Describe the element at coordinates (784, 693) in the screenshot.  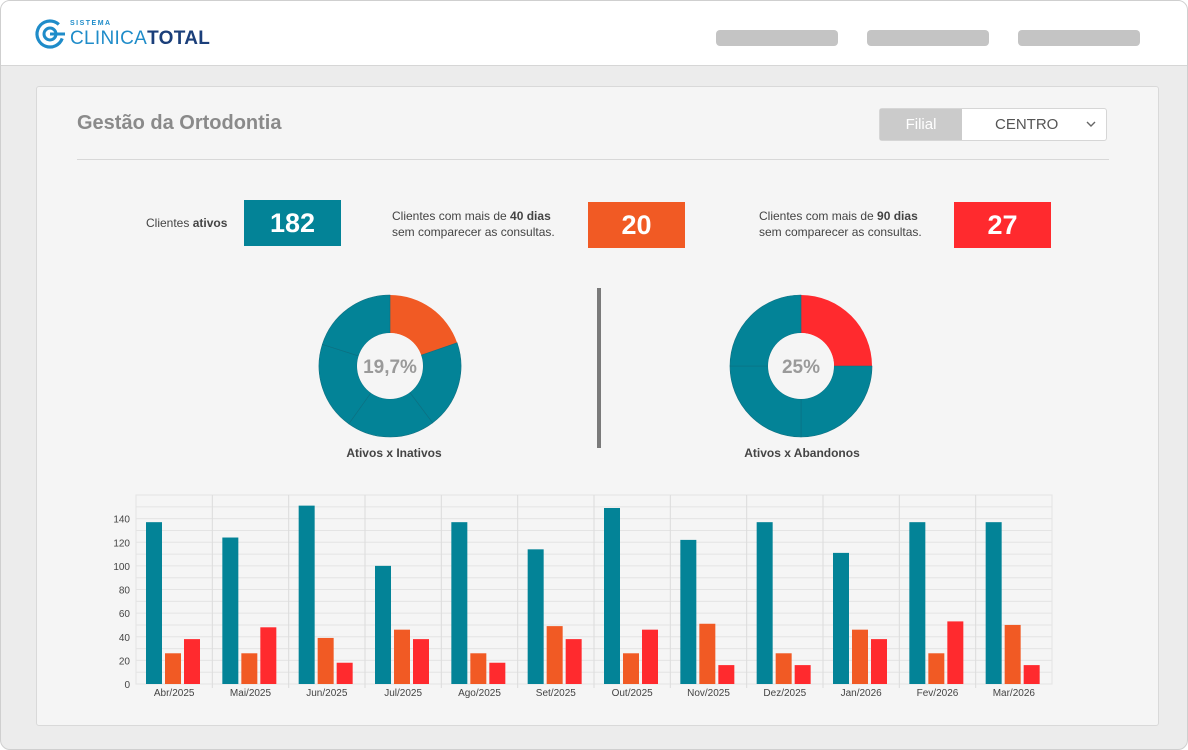
I see `x-tick-label: Dez/2025` at that location.